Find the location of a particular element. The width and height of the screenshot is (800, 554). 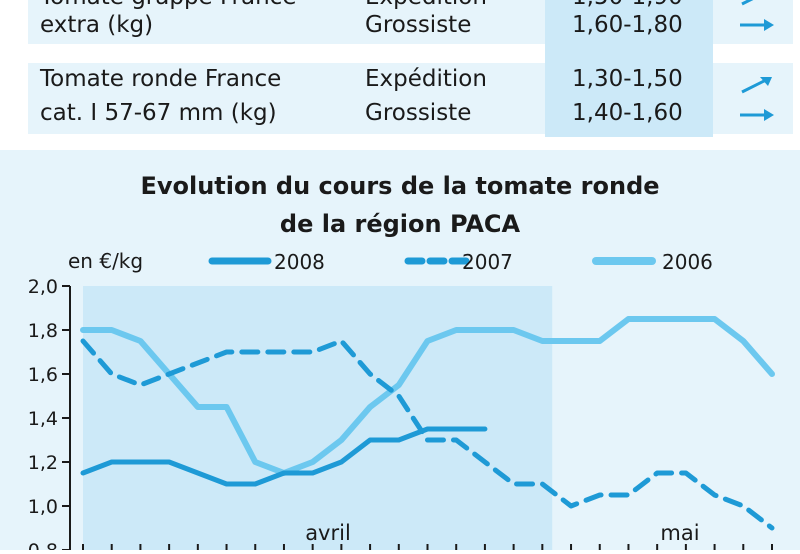

legend-label-2008: 2008 is located at coordinates (299, 262).